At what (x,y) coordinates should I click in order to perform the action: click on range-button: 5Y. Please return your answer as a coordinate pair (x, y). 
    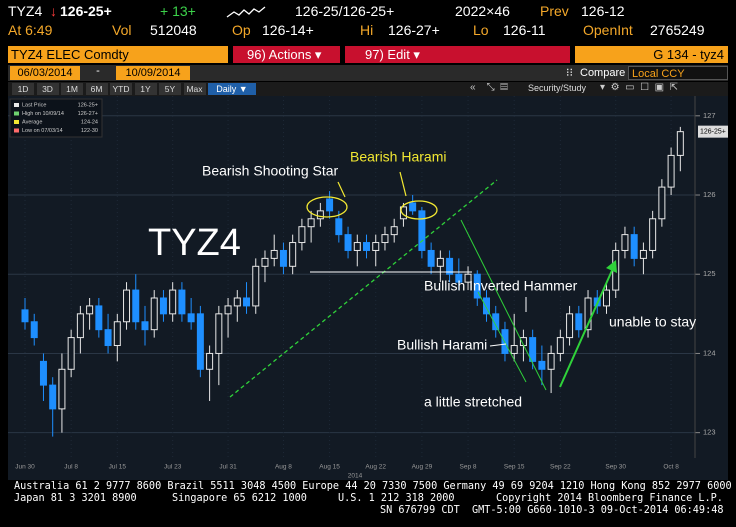
    Looking at the image, I should click on (170, 89).